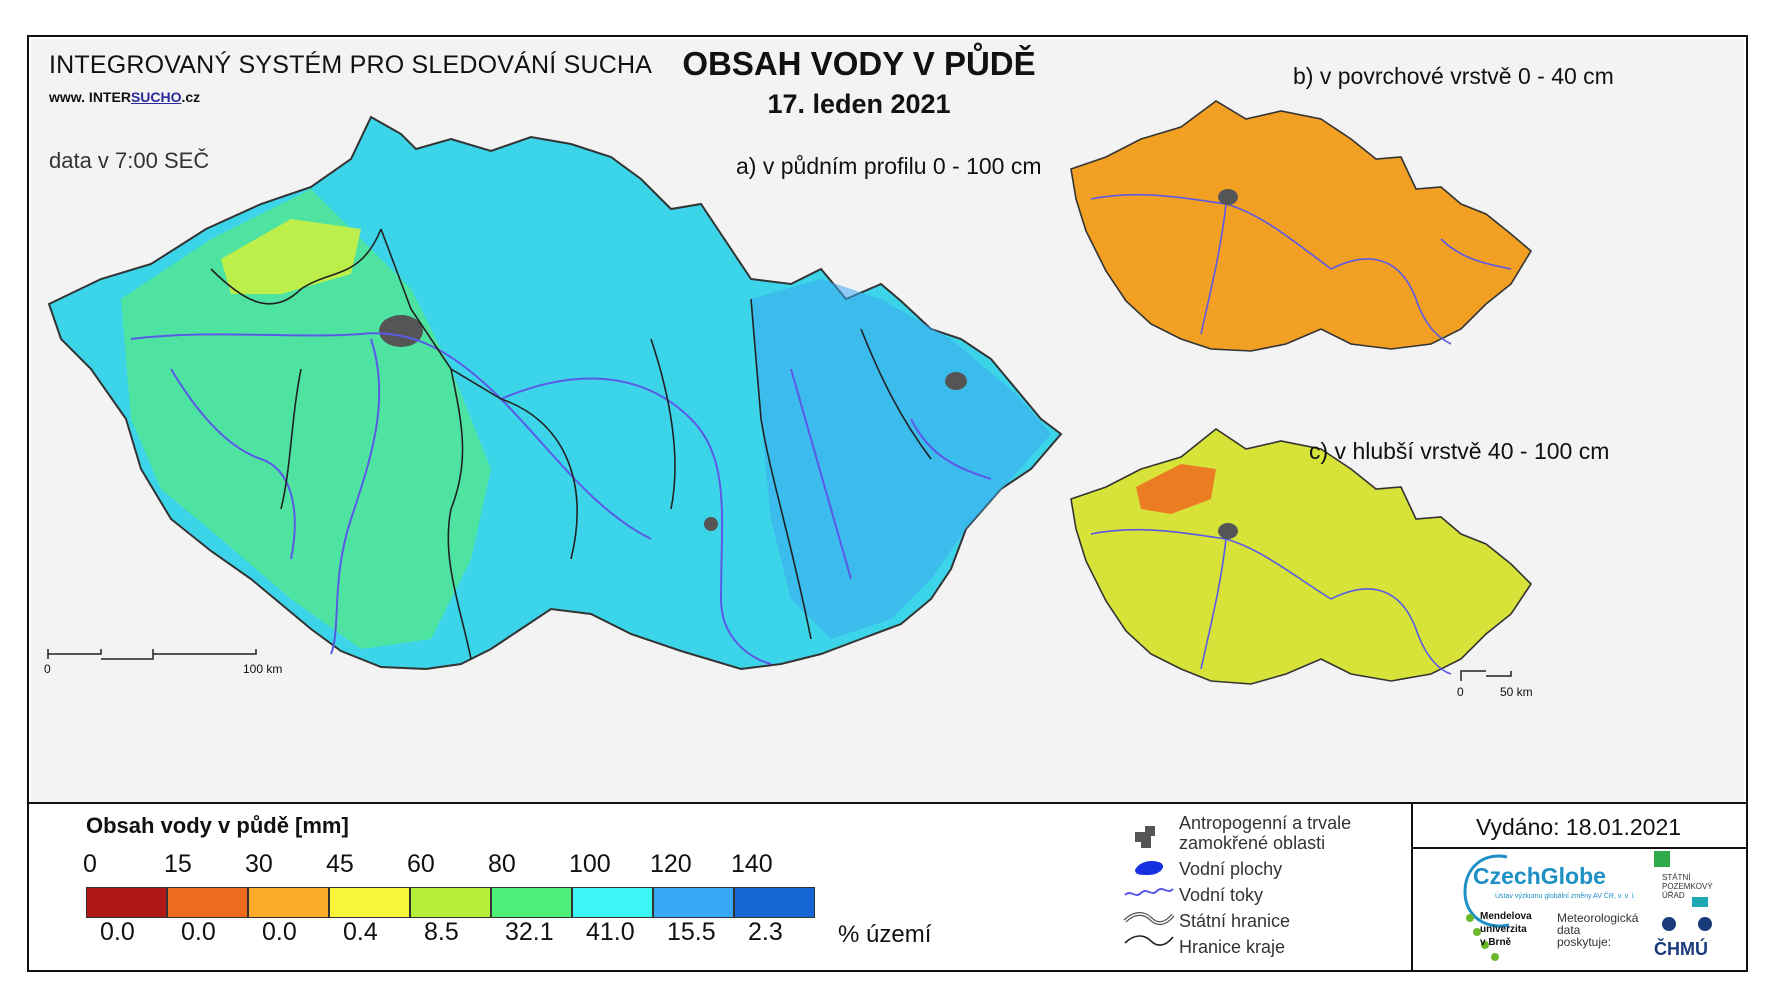  What do you see at coordinates (421, 864) in the screenshot?
I see `legend-tick-60: 60` at bounding box center [421, 864].